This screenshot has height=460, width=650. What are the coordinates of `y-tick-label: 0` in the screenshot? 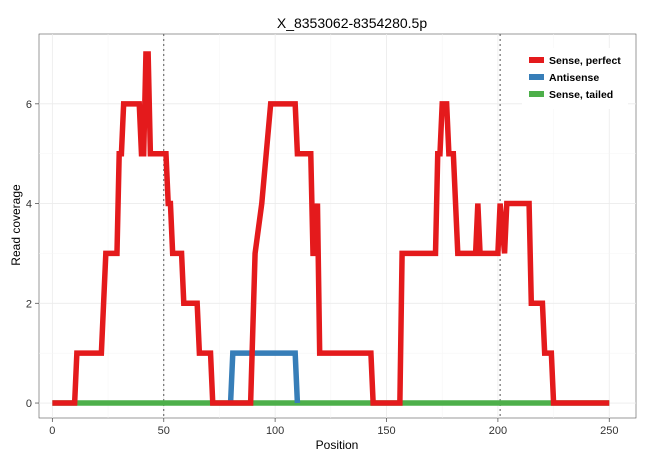 It's located at (29, 404).